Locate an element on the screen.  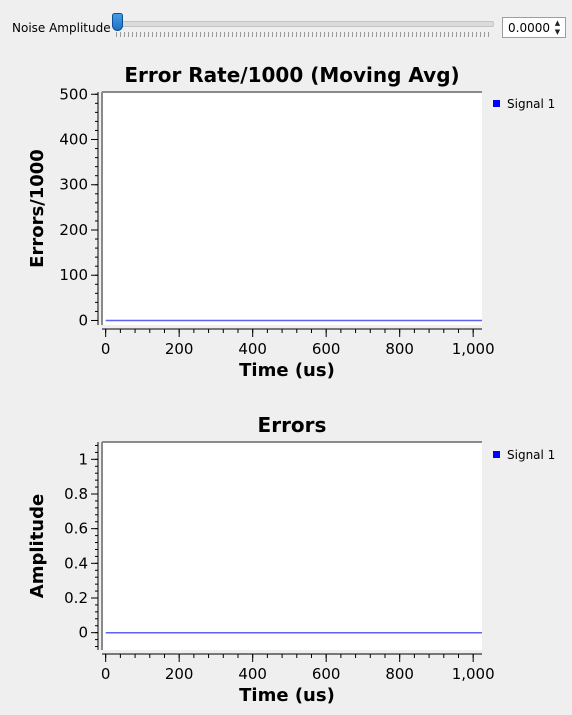
slider-groove is located at coordinates (303, 24).